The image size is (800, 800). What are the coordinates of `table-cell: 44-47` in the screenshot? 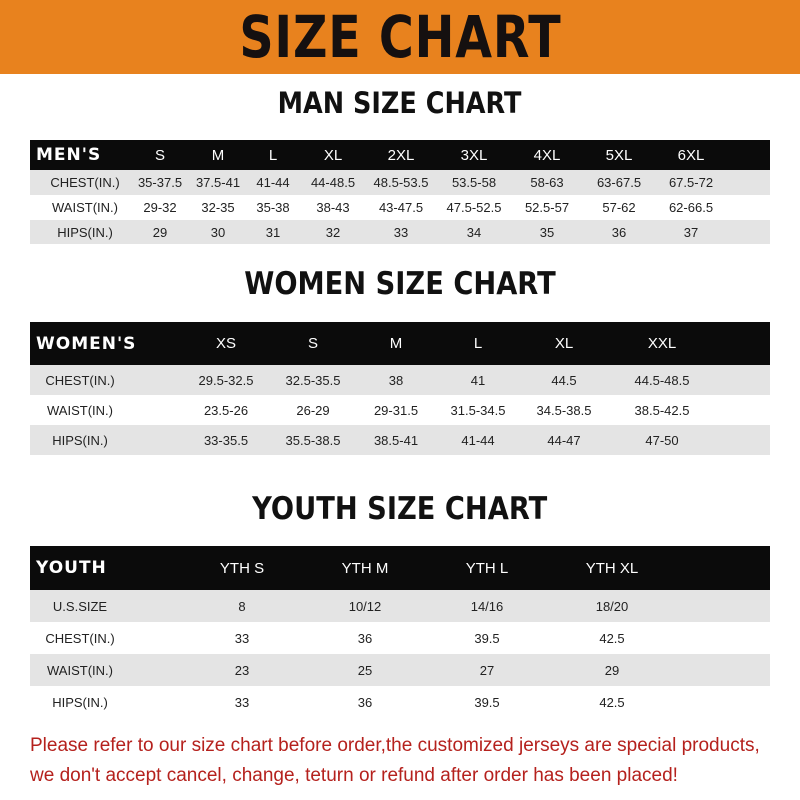 It's located at (564, 440).